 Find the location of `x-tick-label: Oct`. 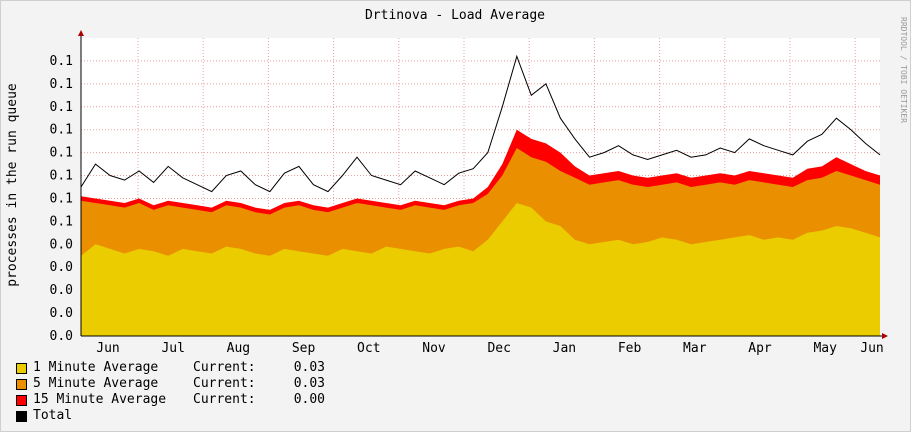

x-tick-label: Oct is located at coordinates (368, 348).